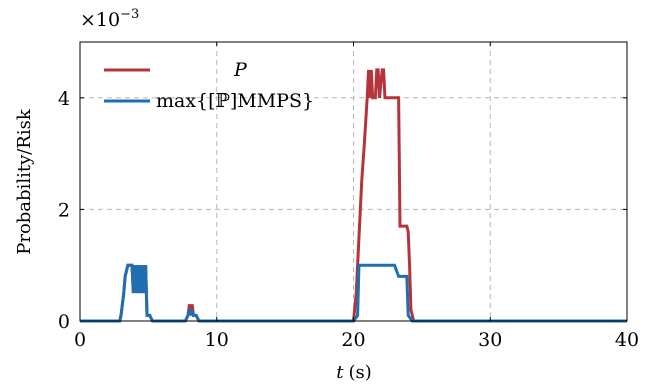  Describe the element at coordinates (64, 322) in the screenshot. I see `y-tick-label: 0` at that location.